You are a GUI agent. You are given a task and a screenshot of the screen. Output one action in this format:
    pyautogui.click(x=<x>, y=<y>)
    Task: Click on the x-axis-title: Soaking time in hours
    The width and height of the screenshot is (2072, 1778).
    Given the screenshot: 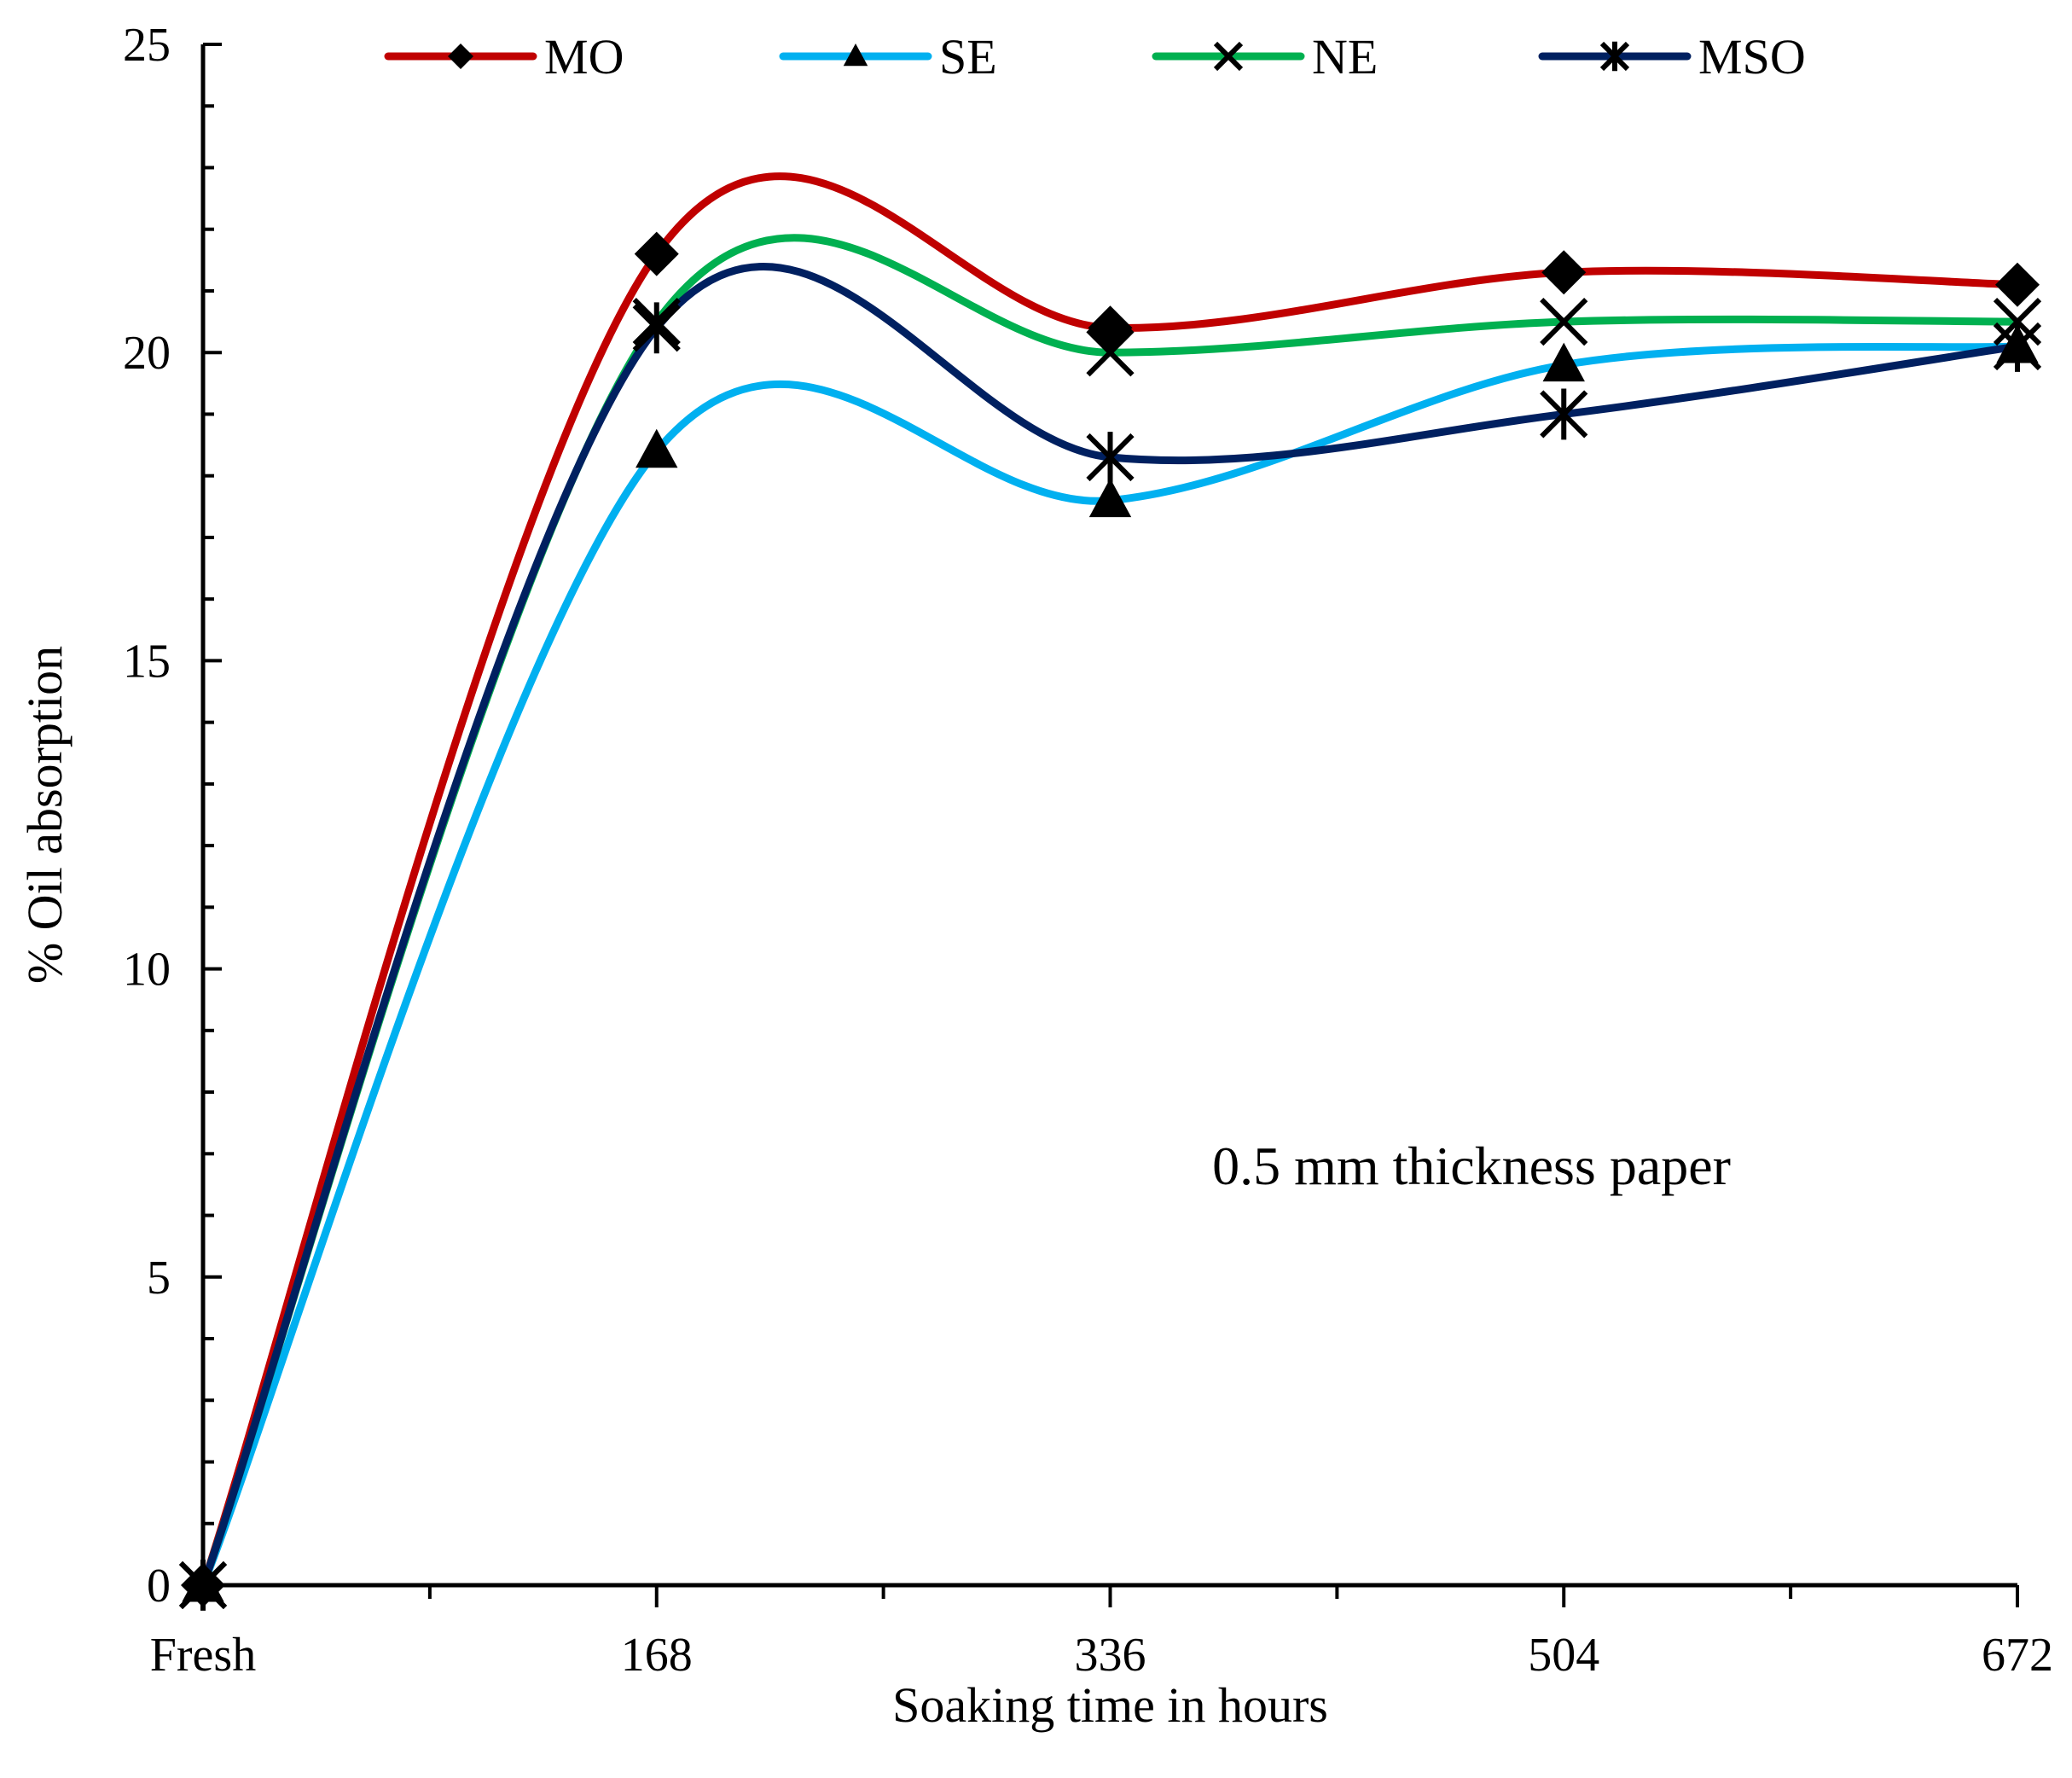 What is the action you would take?
    pyautogui.click(x=1110, y=1705)
    